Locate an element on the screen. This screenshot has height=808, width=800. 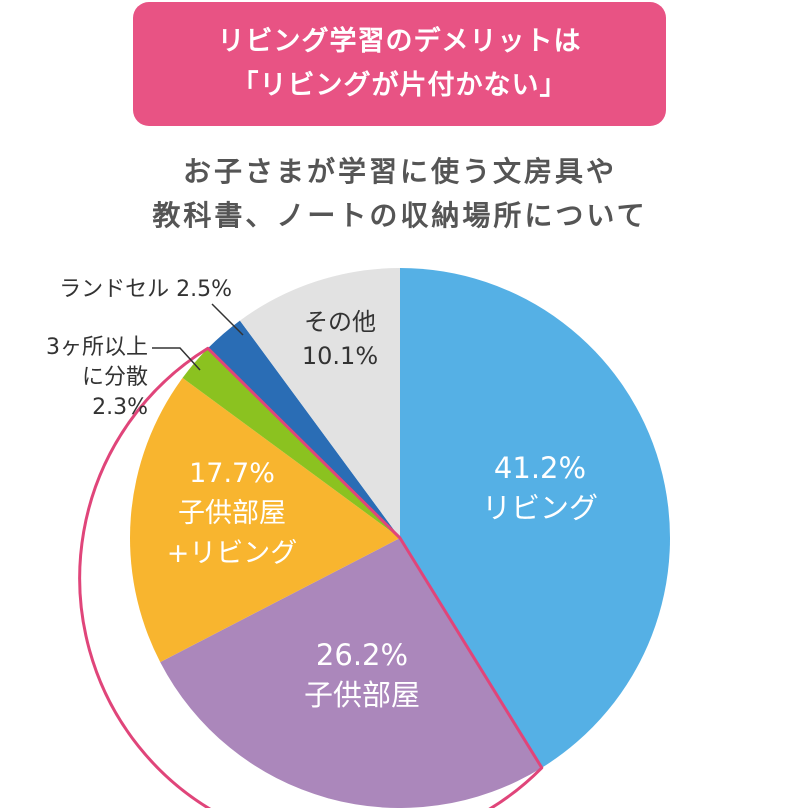
slice-label-6: その他 10.1% is located at coordinates (340, 339).